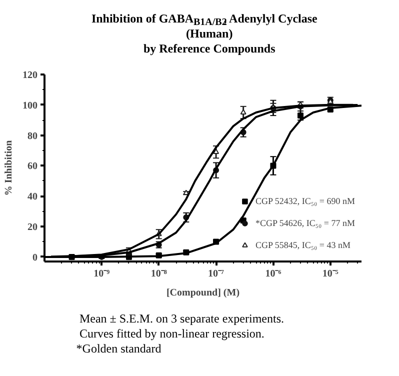 This screenshot has width=399, height=376. I want to click on x-axis-title: [Compound] (M), so click(203, 293).